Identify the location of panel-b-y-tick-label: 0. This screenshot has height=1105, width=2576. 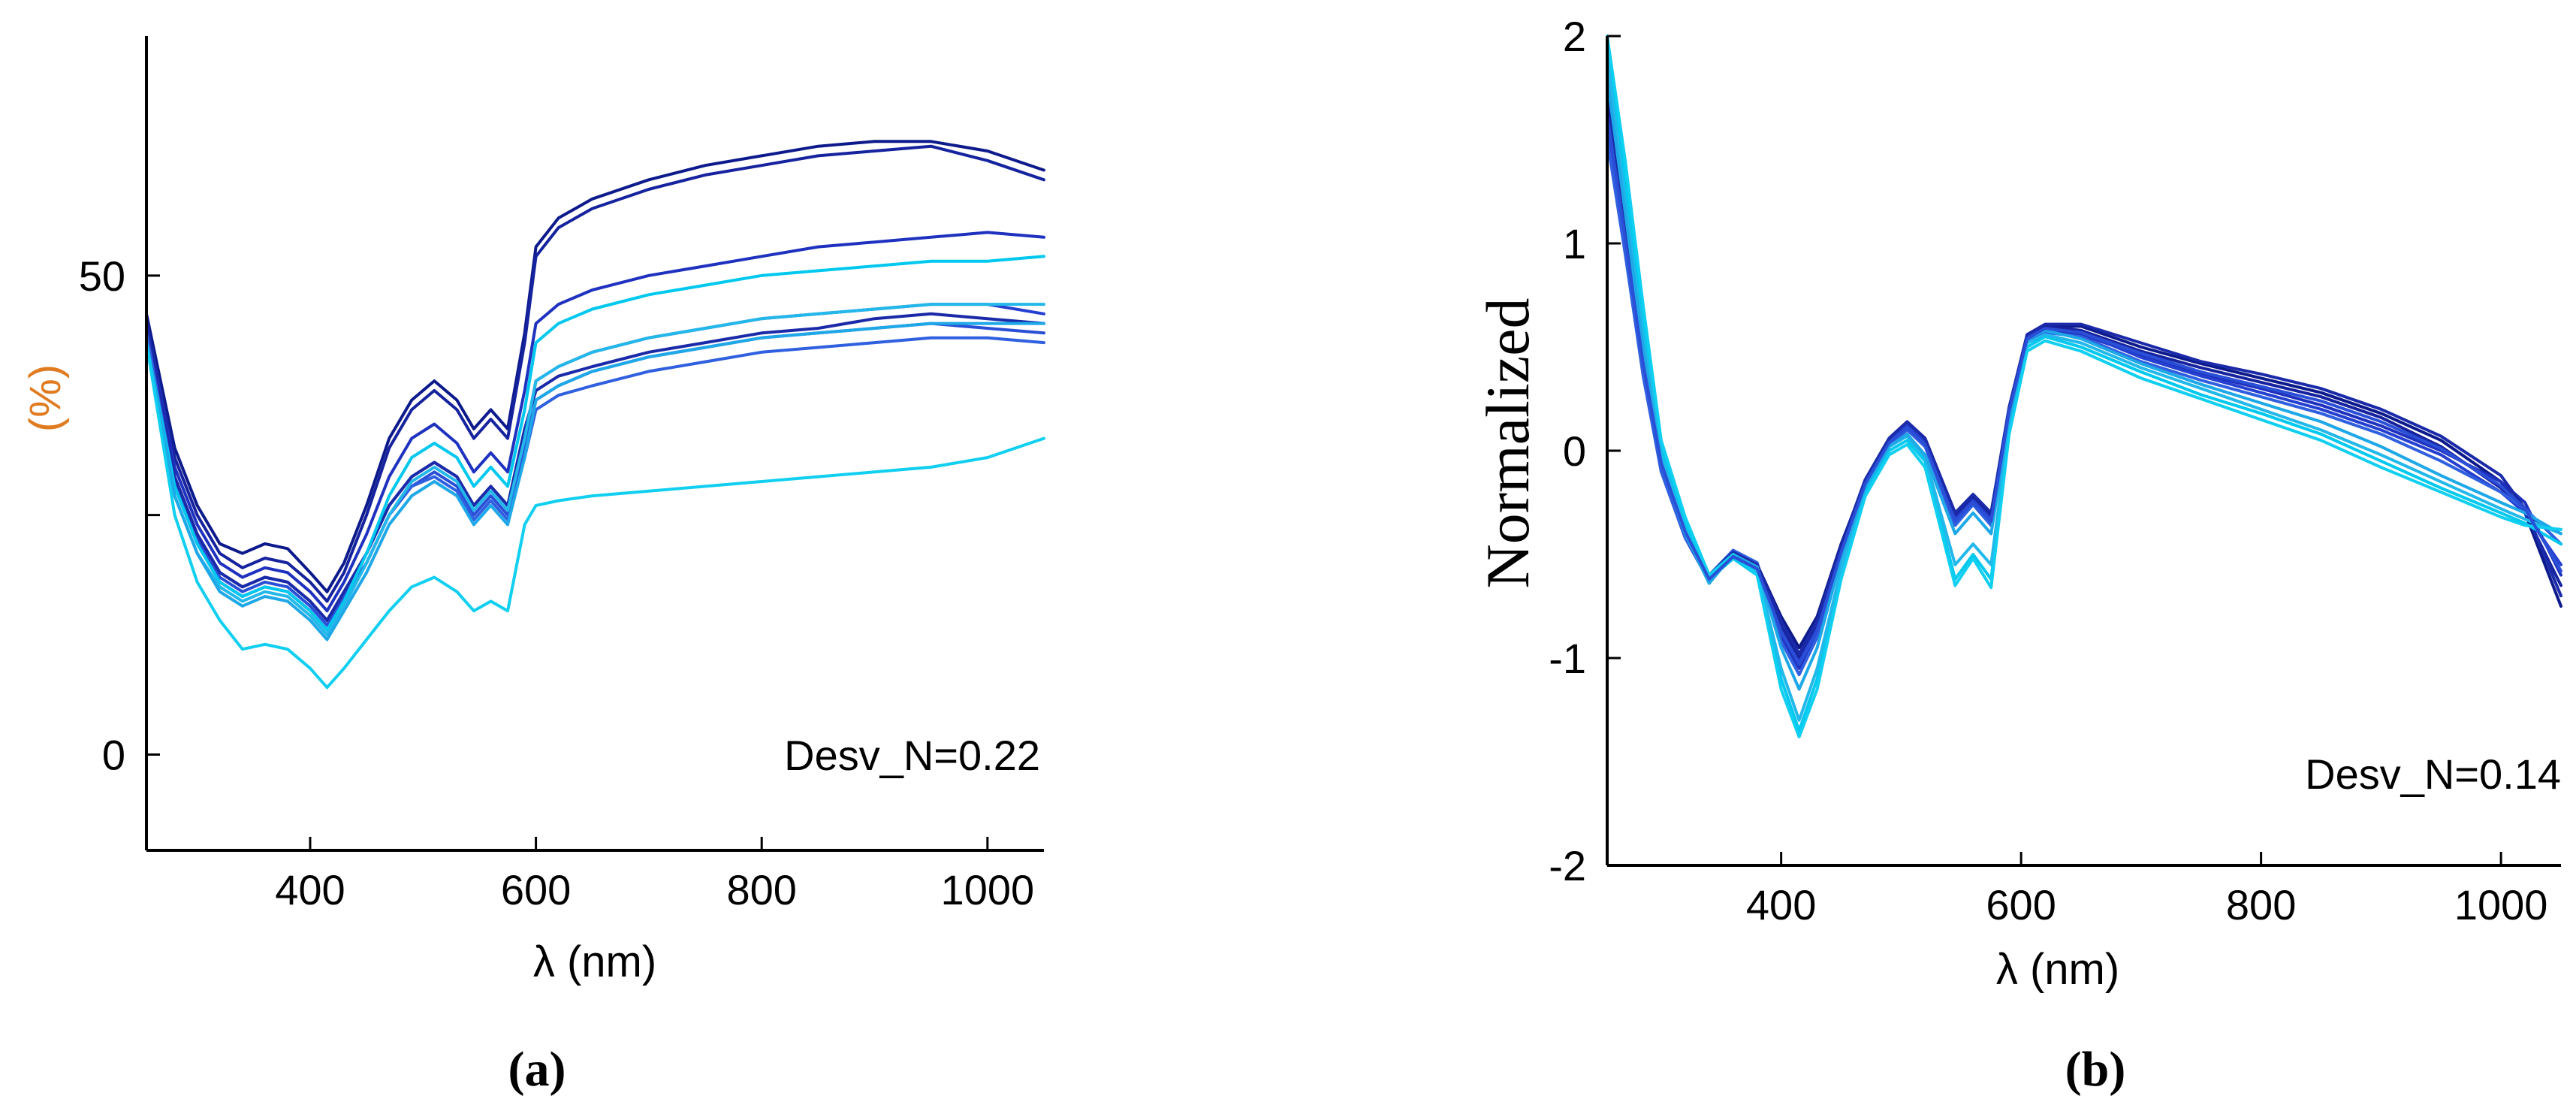
(1574, 451).